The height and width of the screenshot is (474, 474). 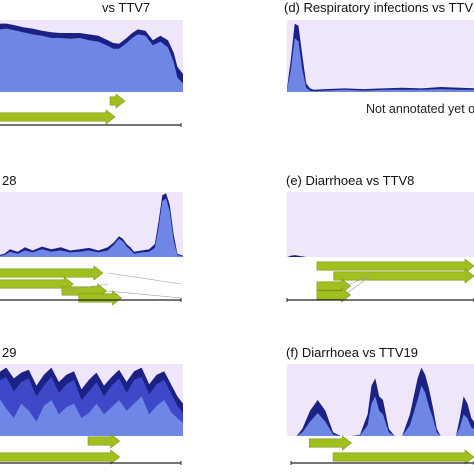 What do you see at coordinates (379, 7) in the screenshot?
I see `panel-d-title: (d) Respiratory infections vs TTV22` at bounding box center [379, 7].